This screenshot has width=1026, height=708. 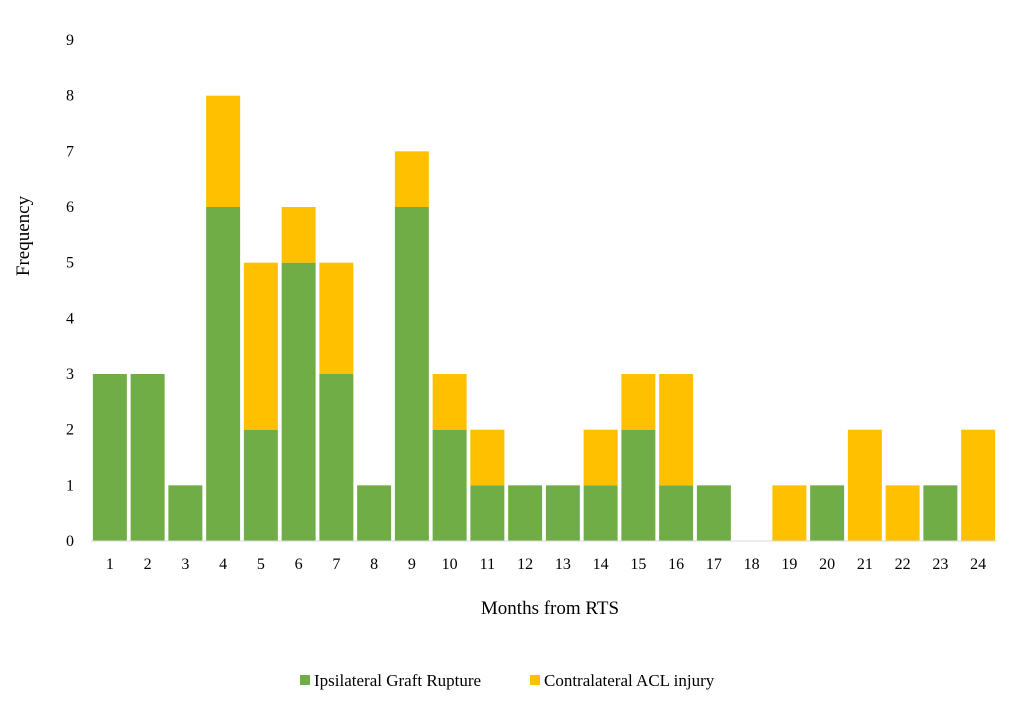 I want to click on x-tick-label: 11, so click(x=487, y=564).